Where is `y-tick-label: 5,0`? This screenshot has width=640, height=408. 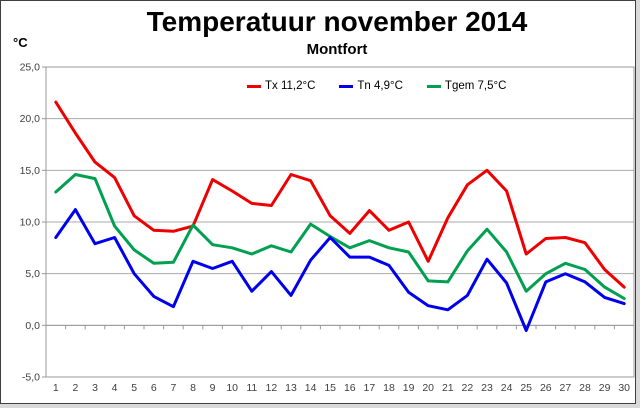
y-tick-label: 5,0 is located at coordinates (32, 274).